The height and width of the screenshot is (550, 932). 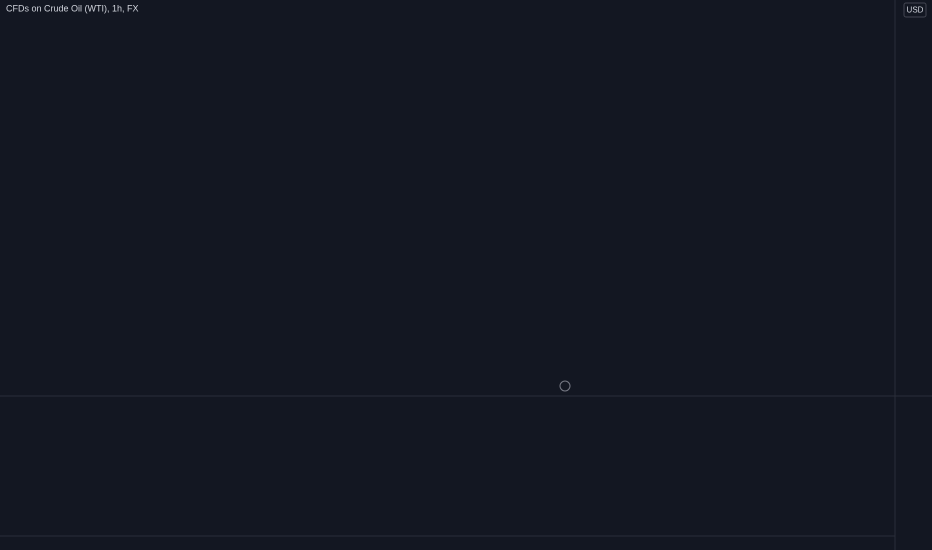 I want to click on chart-title: CFDs on Crude Oil (WTI), 1h, FX, so click(x=72, y=8).